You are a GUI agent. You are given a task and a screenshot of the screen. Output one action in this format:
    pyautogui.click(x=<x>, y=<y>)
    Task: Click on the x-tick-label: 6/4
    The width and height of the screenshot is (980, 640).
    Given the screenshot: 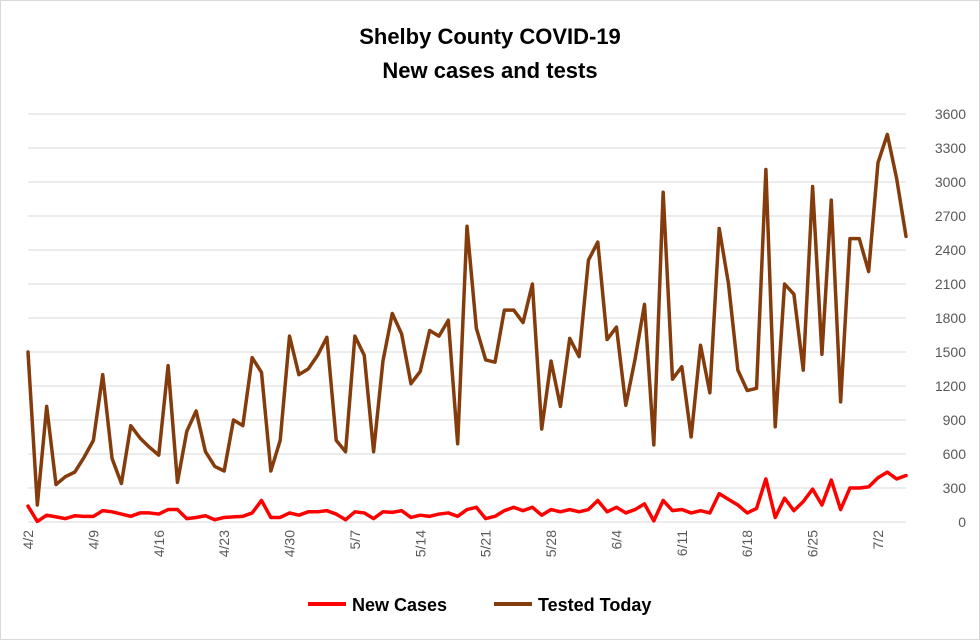 What is the action you would take?
    pyautogui.click(x=616, y=540)
    